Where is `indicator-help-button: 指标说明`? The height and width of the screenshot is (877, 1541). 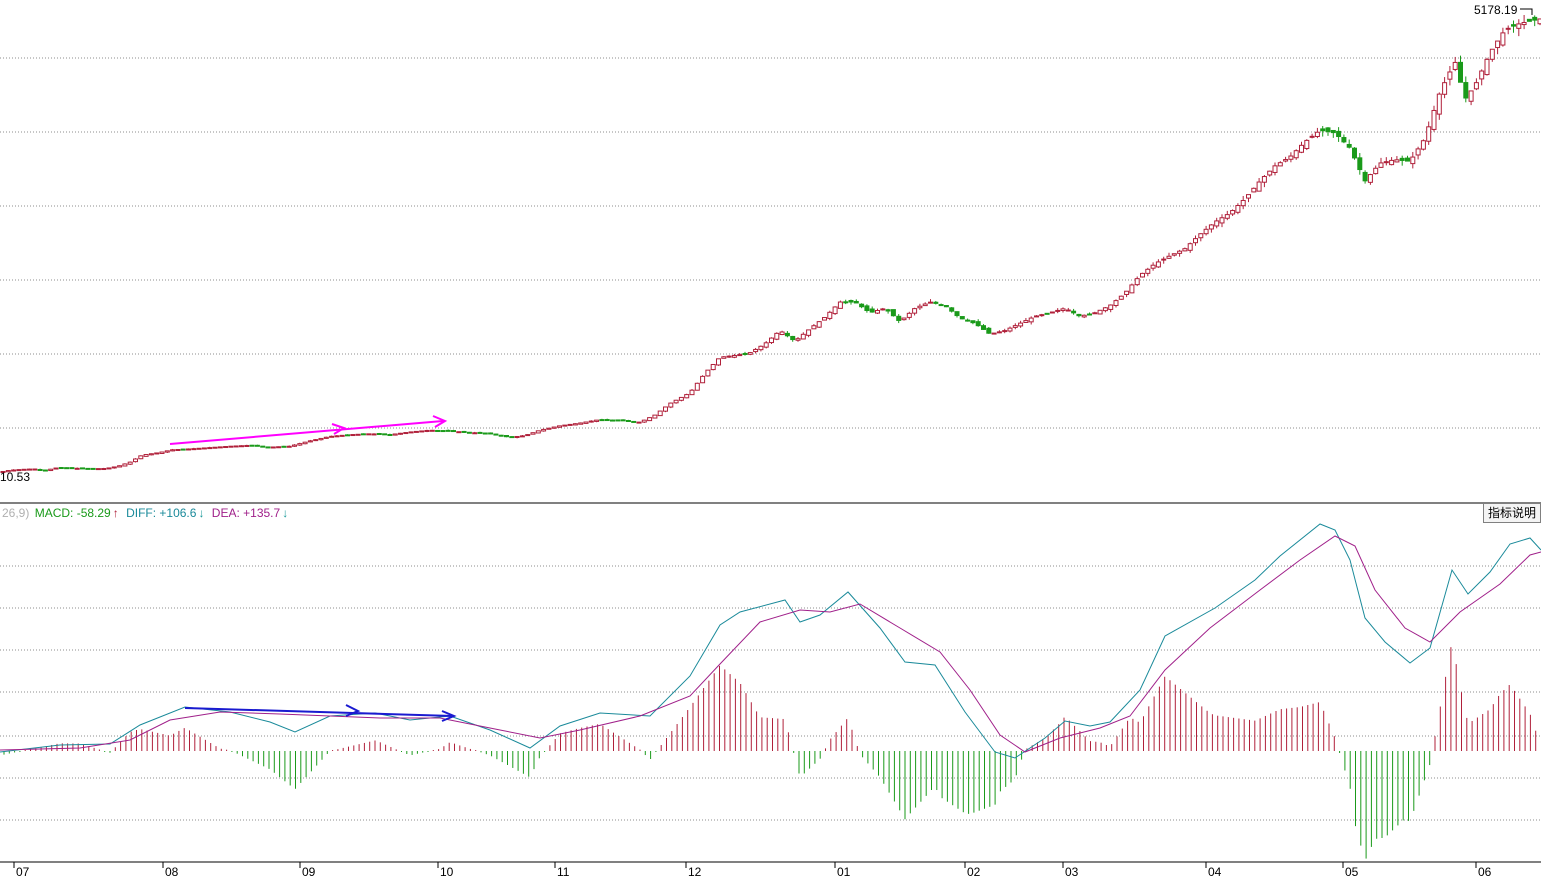
indicator-help-button: 指标说明 is located at coordinates (1511, 513).